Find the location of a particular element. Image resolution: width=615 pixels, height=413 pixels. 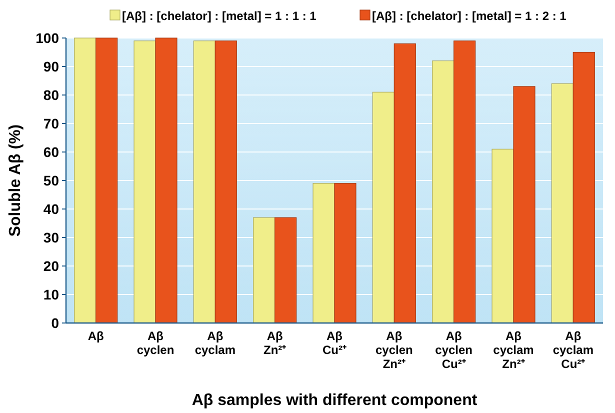

y-tick-label: 20 is located at coordinates (51, 266).